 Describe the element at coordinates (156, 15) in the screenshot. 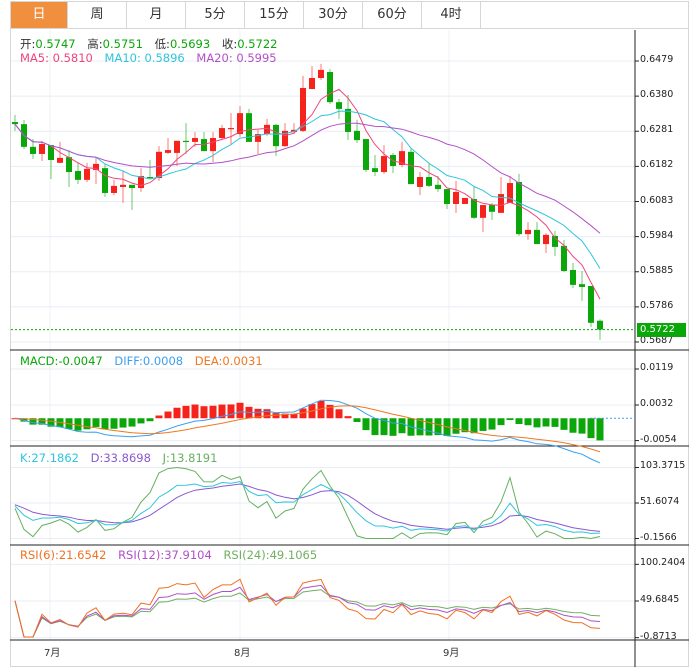

I see `tab-2: 月` at that location.